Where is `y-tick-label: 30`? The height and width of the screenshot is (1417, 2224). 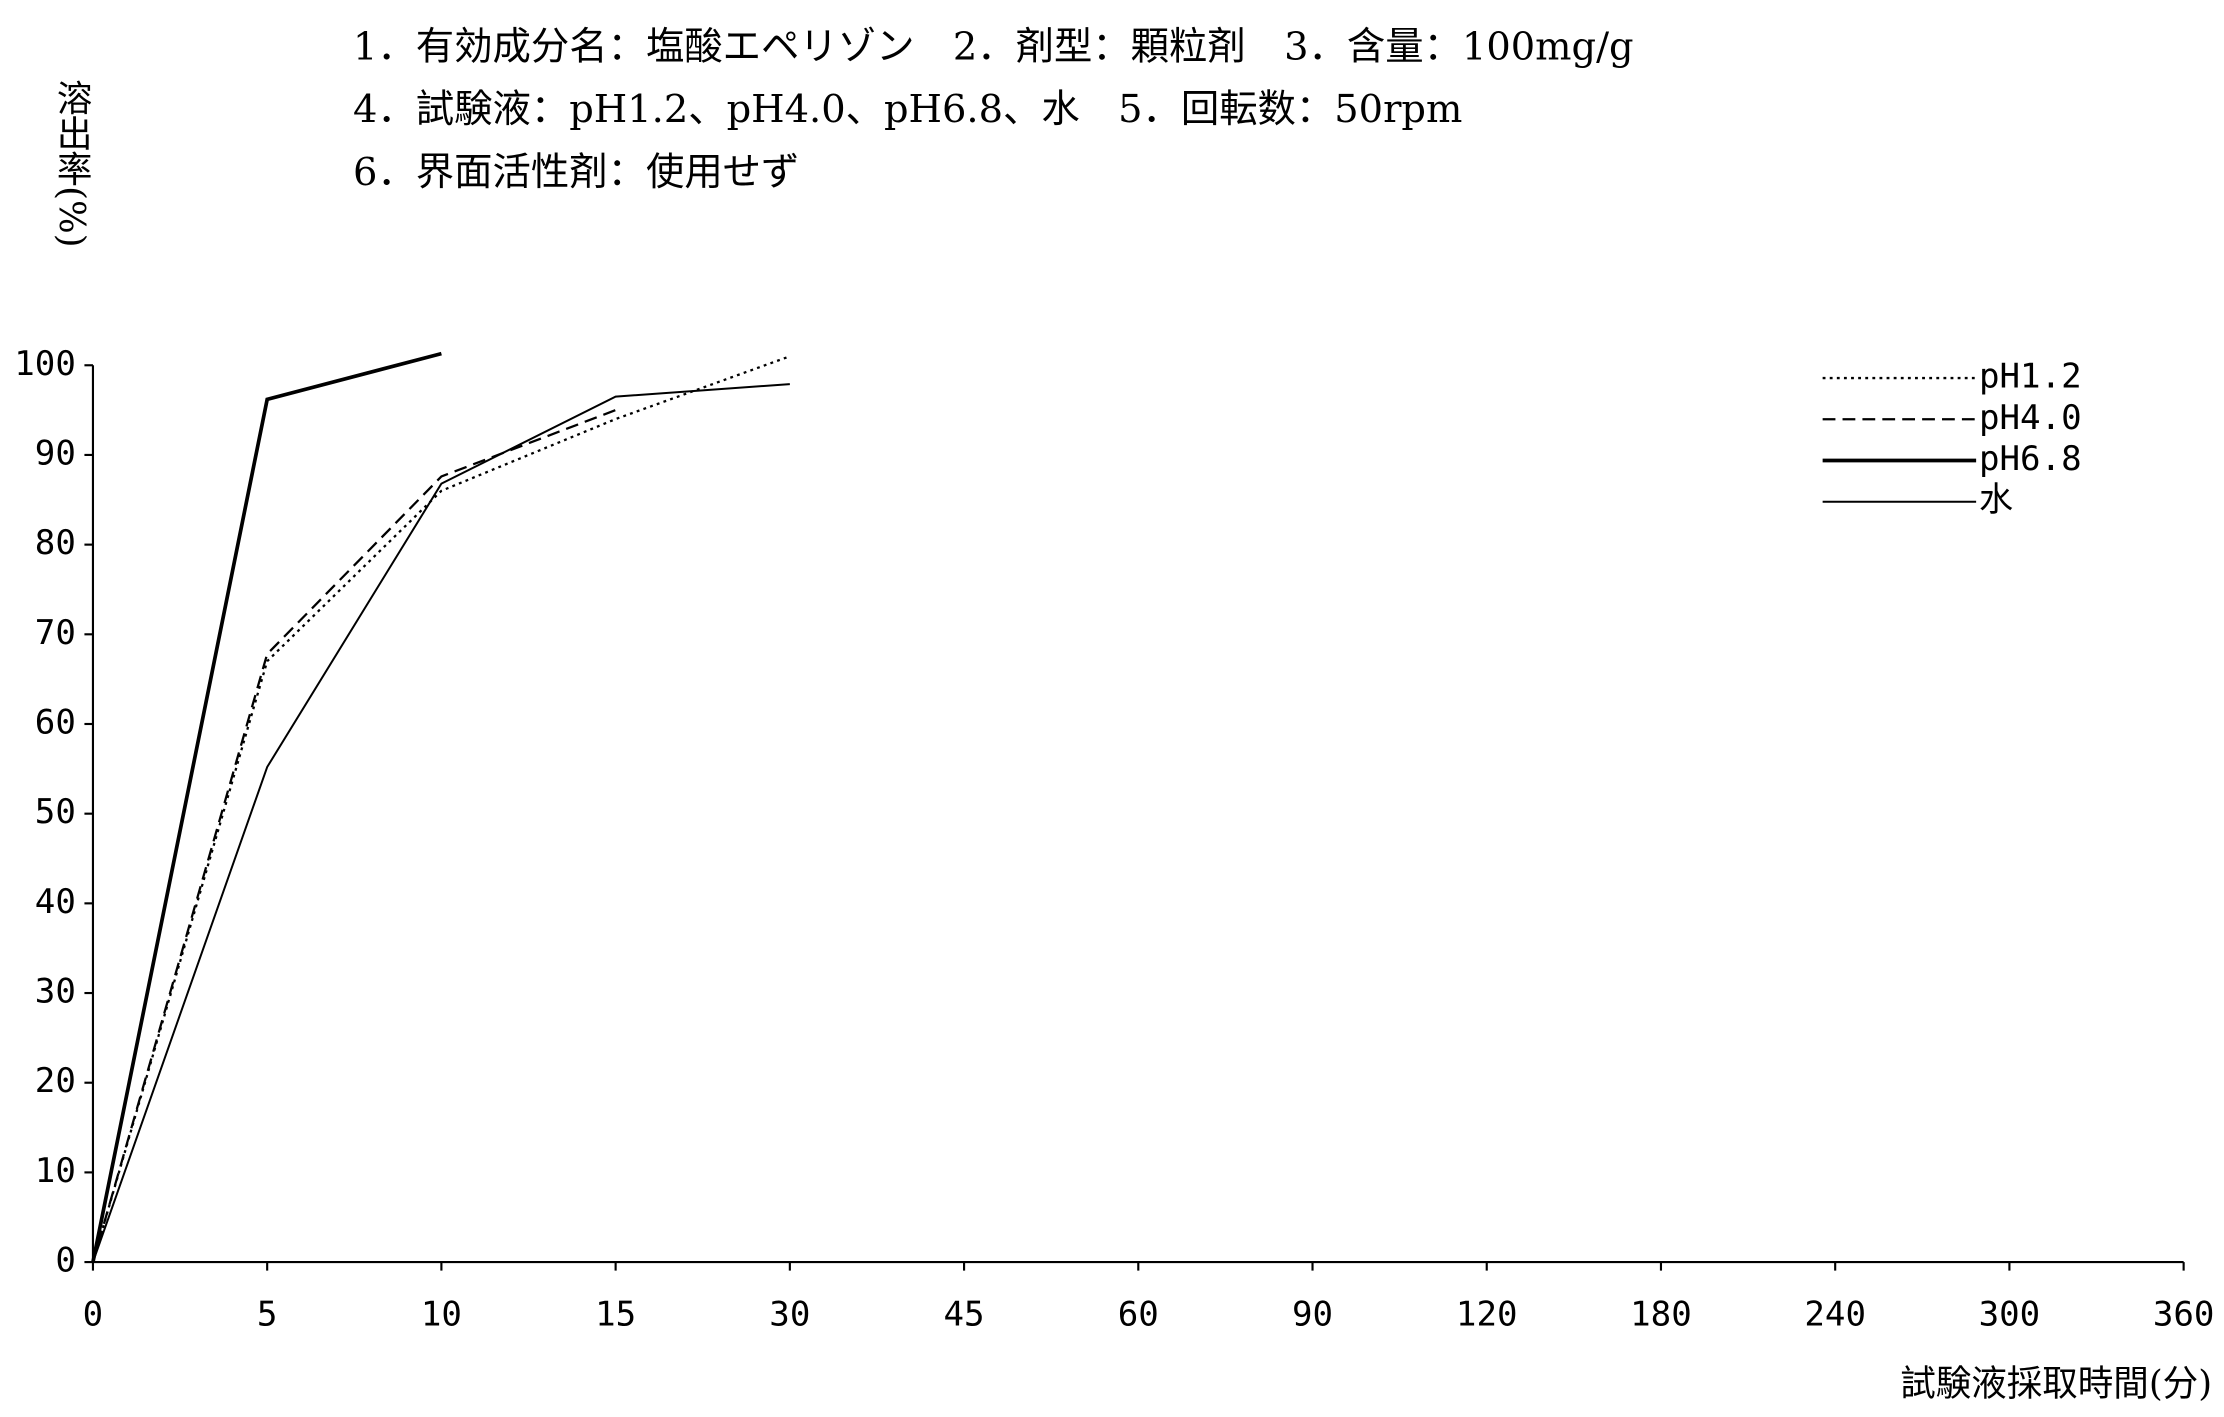 y-tick-label: 30 is located at coordinates (55, 992).